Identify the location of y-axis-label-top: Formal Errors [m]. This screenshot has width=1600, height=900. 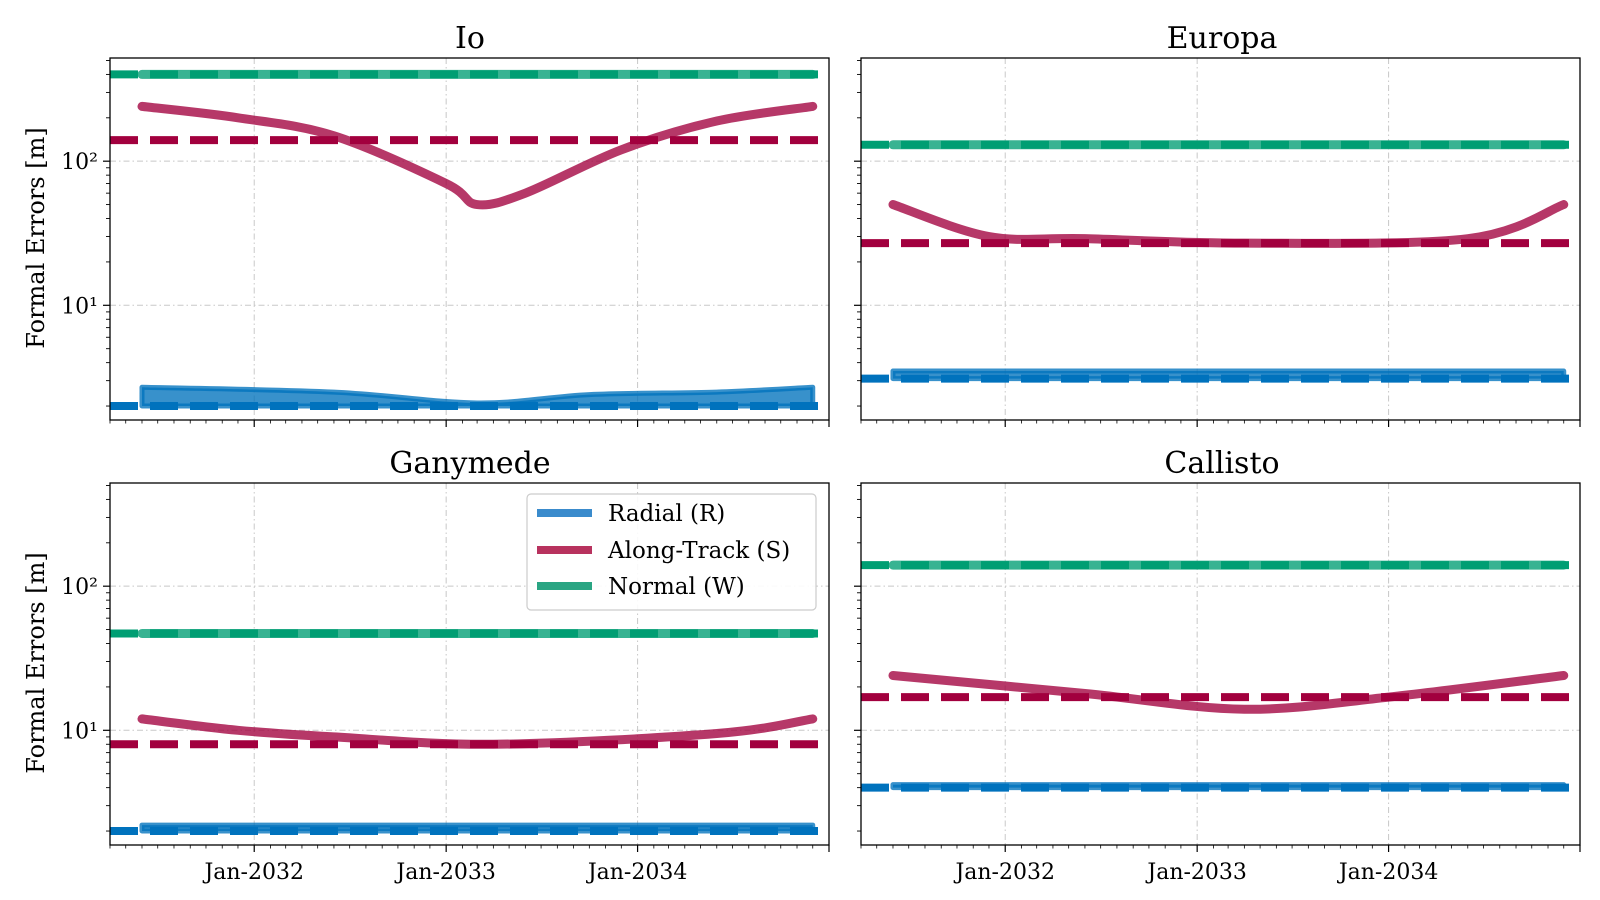
(36, 237).